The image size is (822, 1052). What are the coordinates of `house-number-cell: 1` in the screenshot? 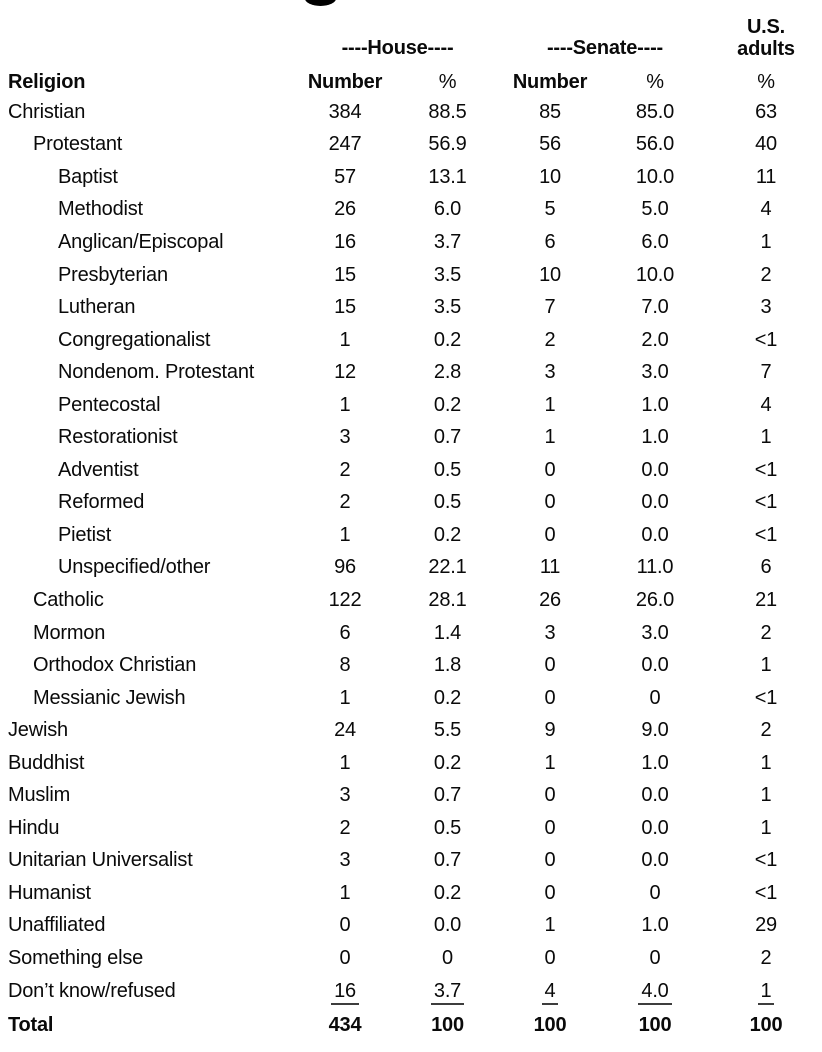 It's located at (345, 339).